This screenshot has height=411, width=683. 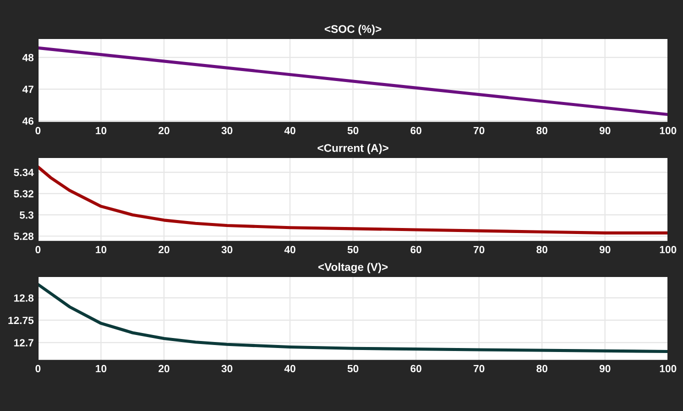 I want to click on y-tick-label: 5.34, so click(x=24, y=172).